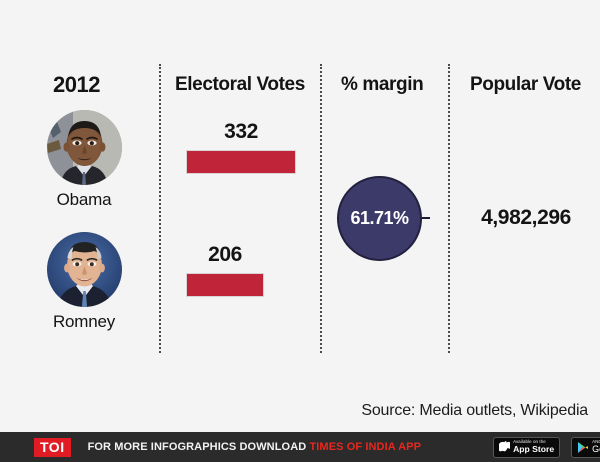 This screenshot has height=462, width=600. What do you see at coordinates (382, 84) in the screenshot?
I see `margin-header: % margin` at bounding box center [382, 84].